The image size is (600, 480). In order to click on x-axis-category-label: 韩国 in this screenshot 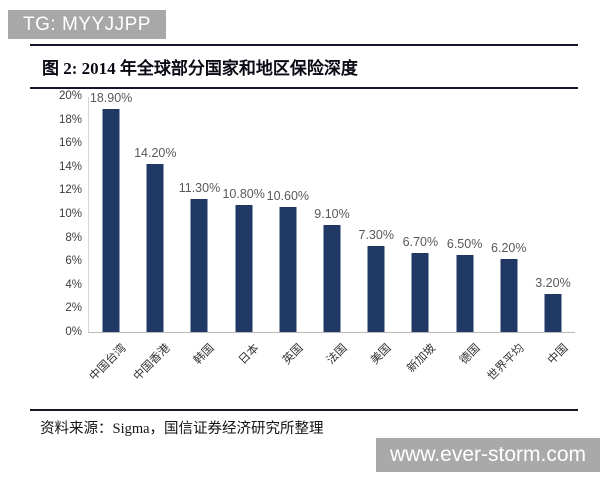, I will do `click(205, 354)`.